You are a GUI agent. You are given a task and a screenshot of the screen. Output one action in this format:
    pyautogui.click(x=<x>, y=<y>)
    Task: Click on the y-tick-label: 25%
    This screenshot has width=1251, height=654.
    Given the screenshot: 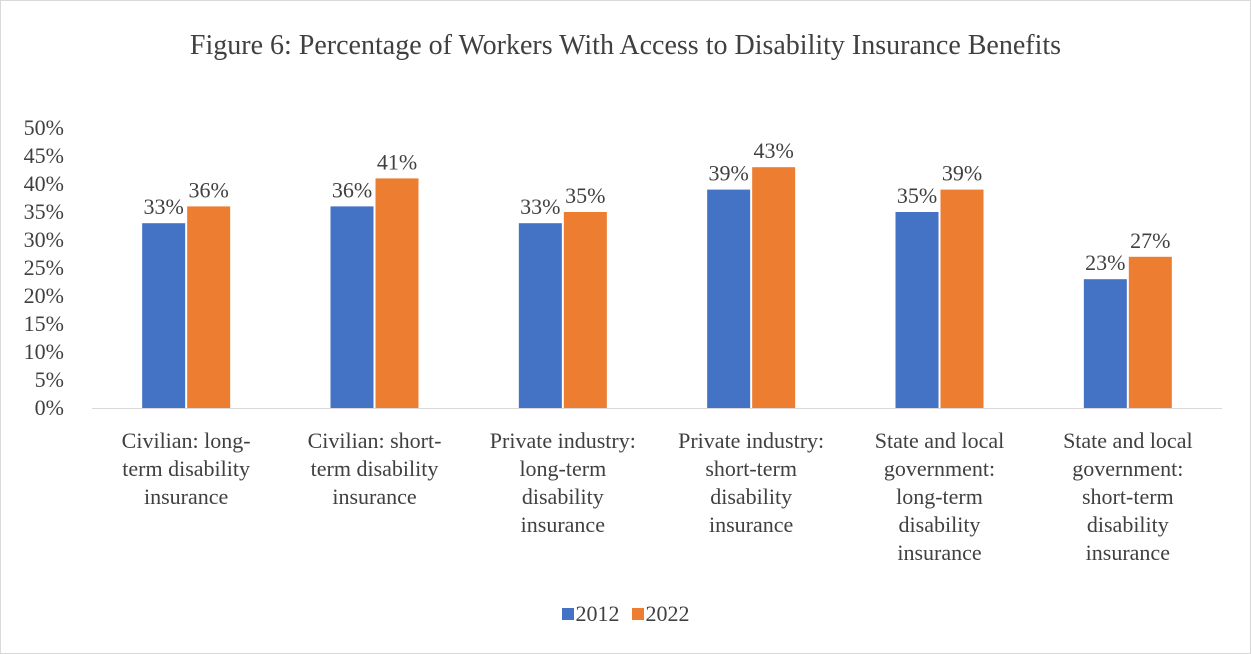 What is the action you would take?
    pyautogui.click(x=44, y=267)
    